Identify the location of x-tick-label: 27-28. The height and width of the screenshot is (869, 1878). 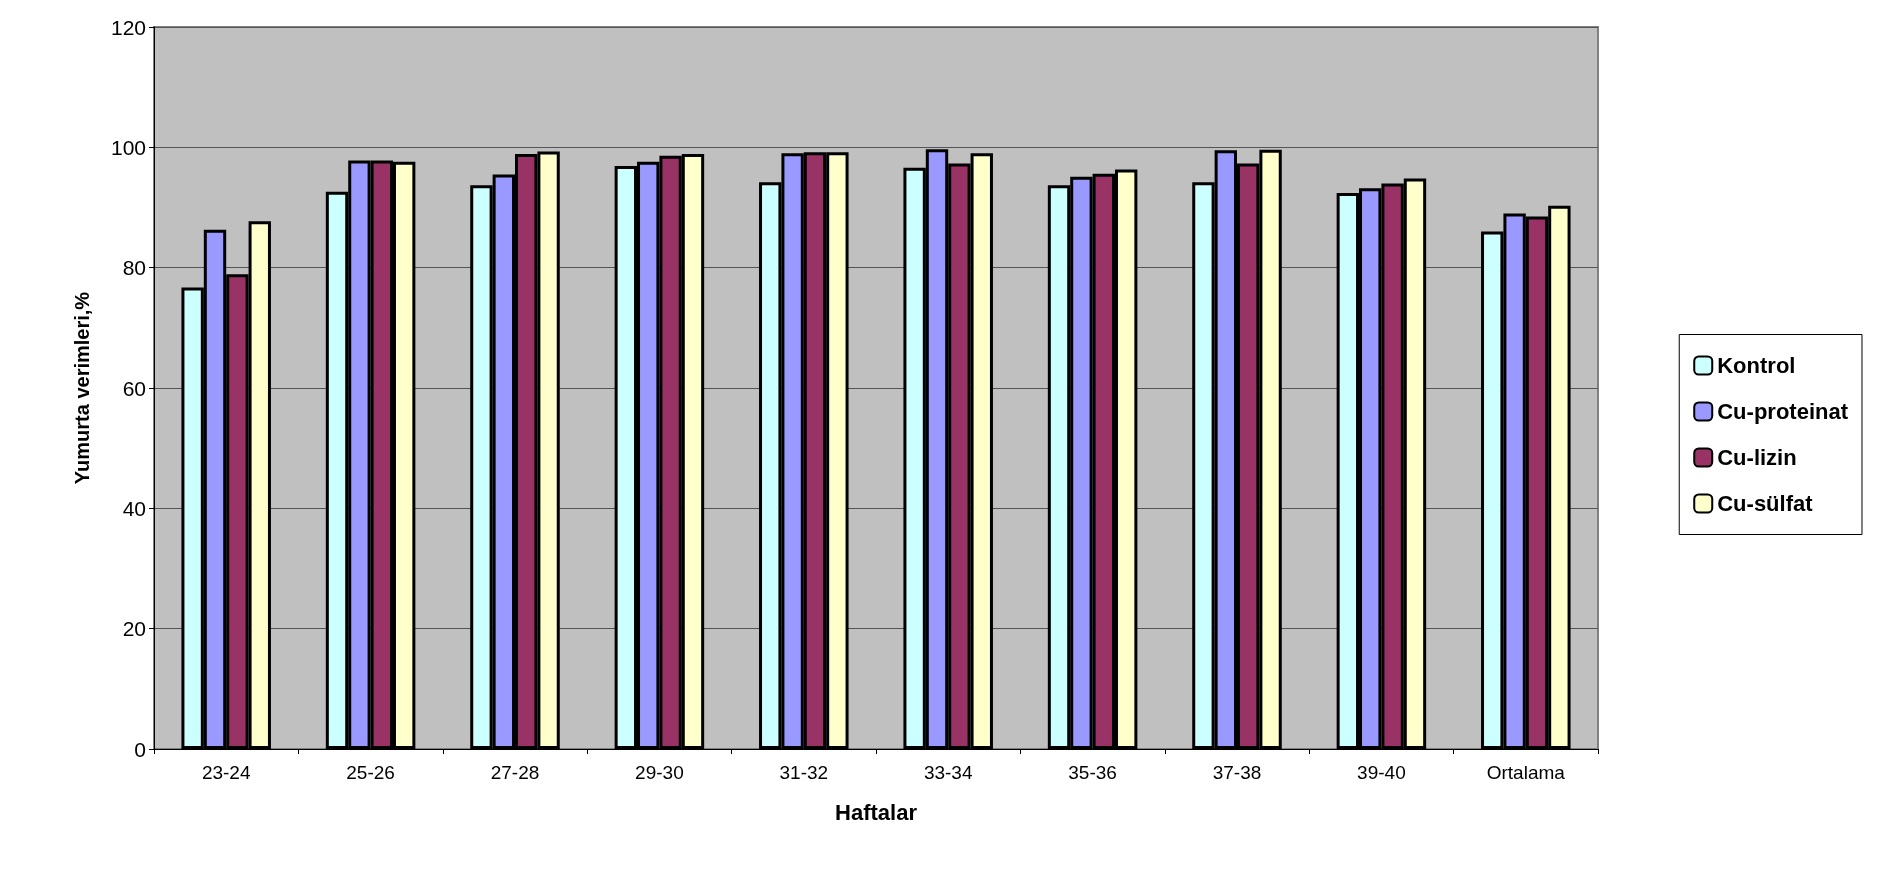
(515, 772).